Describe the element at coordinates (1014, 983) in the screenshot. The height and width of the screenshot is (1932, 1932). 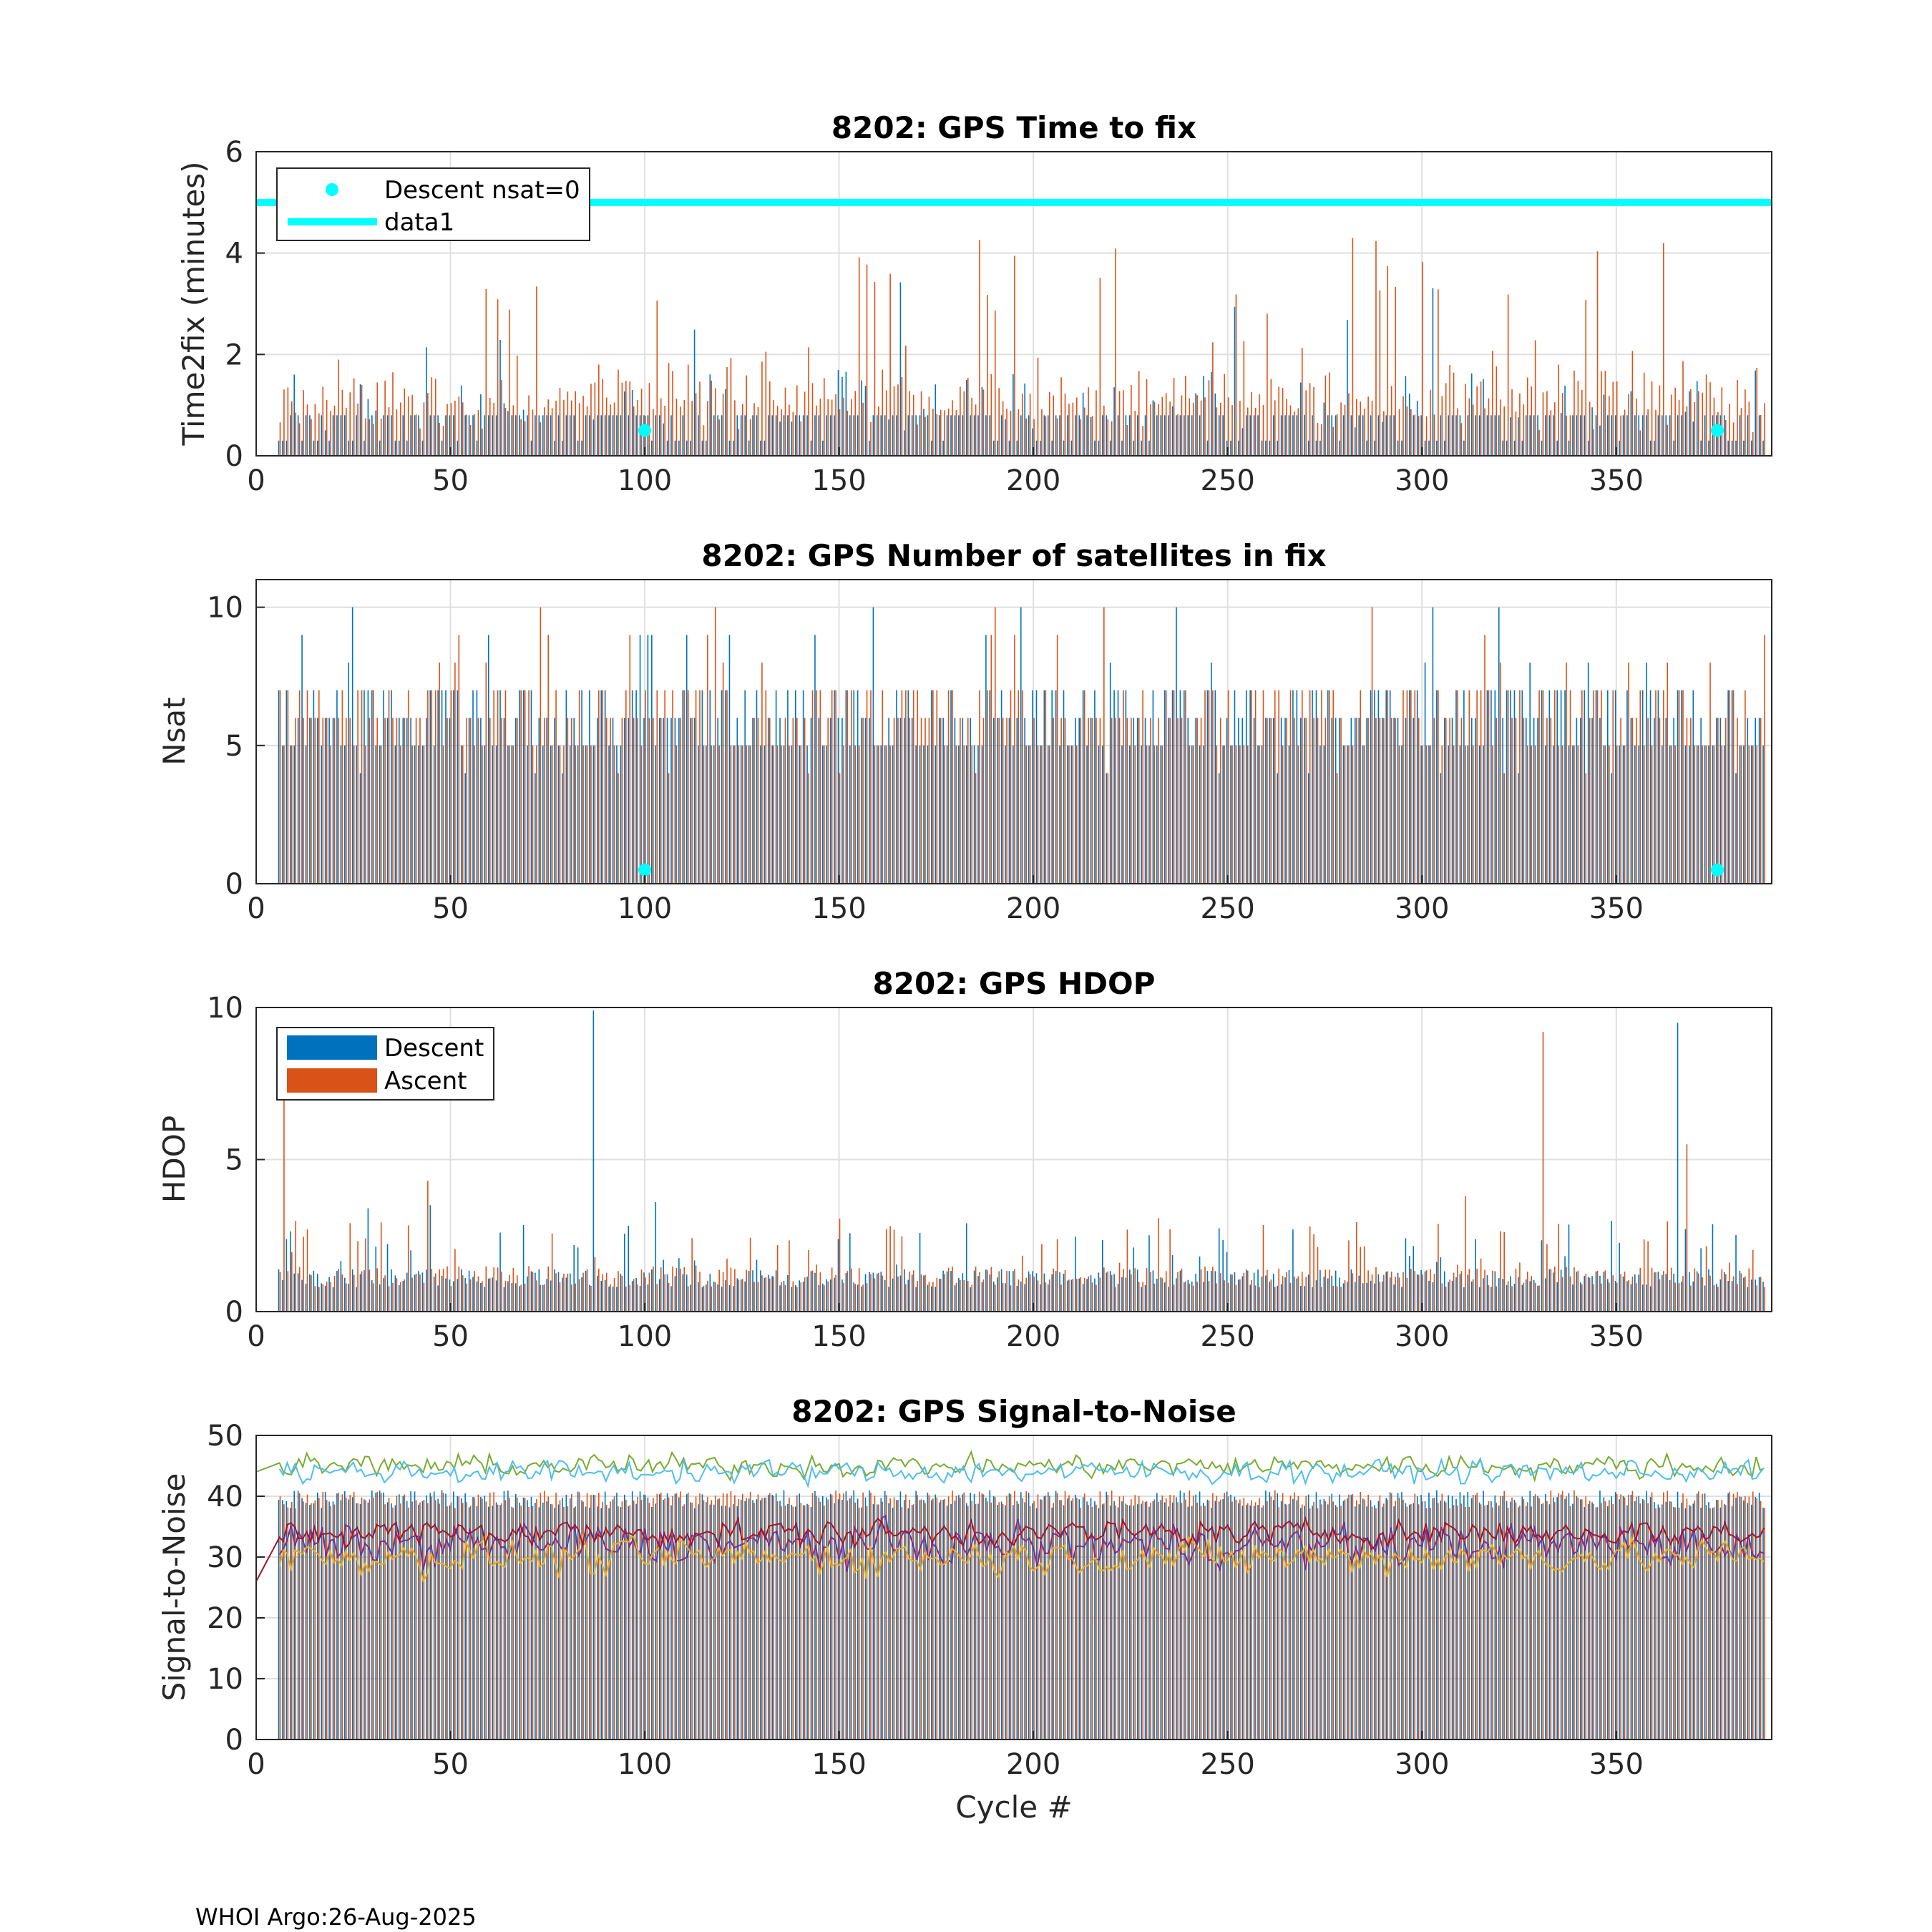
I see `panel-3-title: 8202: GPS HDOP` at that location.